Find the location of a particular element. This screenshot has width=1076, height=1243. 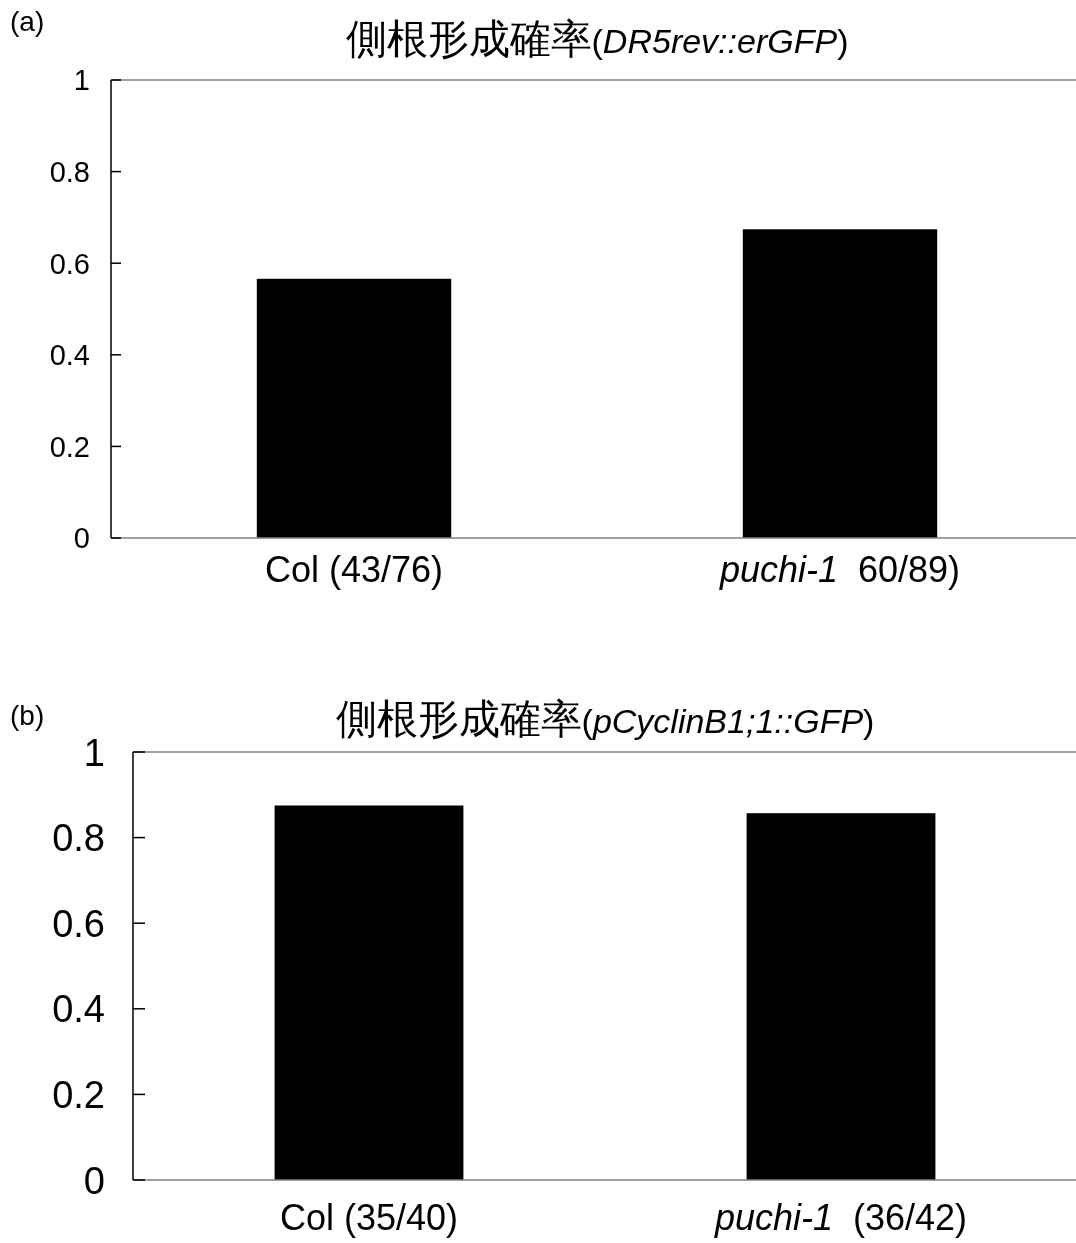

x-tick-label: puchi-1 60/89) is located at coordinates (839, 569).